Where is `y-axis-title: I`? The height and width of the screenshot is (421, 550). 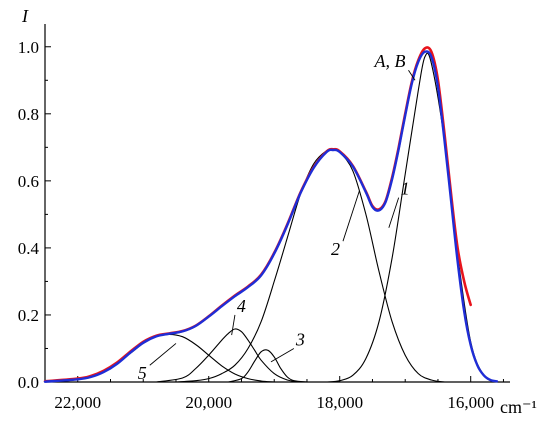
y-axis-title: I is located at coordinates (25, 16).